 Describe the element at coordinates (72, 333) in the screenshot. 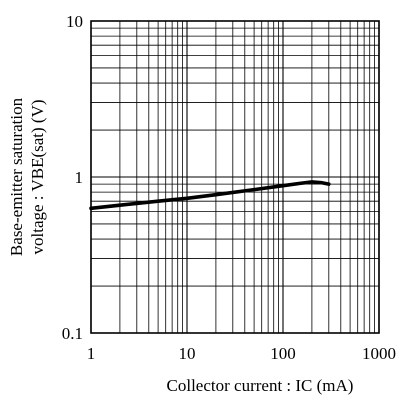

I see `y-tick-label: 0.1` at that location.